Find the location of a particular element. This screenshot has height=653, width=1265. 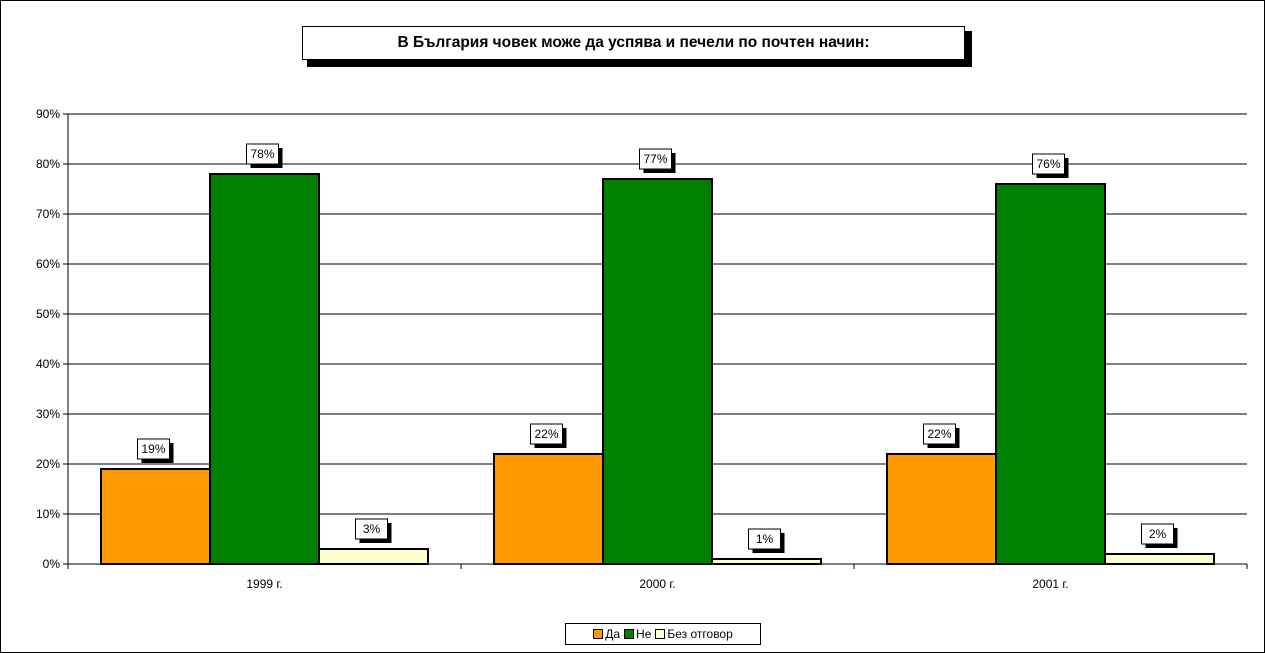

data-label: 2% is located at coordinates (1158, 534).